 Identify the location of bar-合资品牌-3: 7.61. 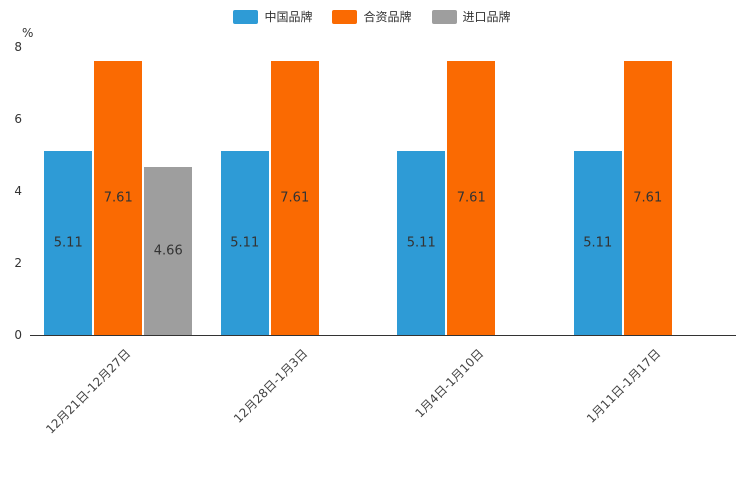
(647, 198).